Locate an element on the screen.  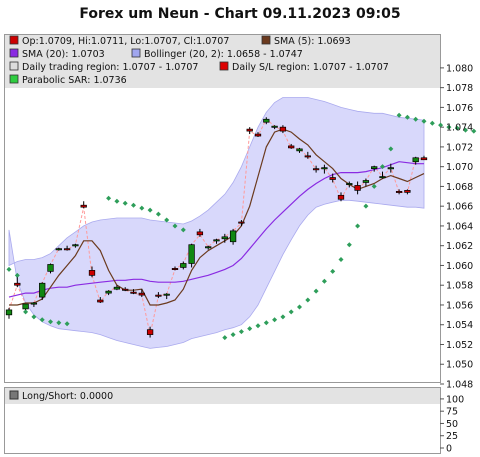
legend-label: Daily trading region: 1.0707 - 1.0707 is located at coordinates (110, 67).